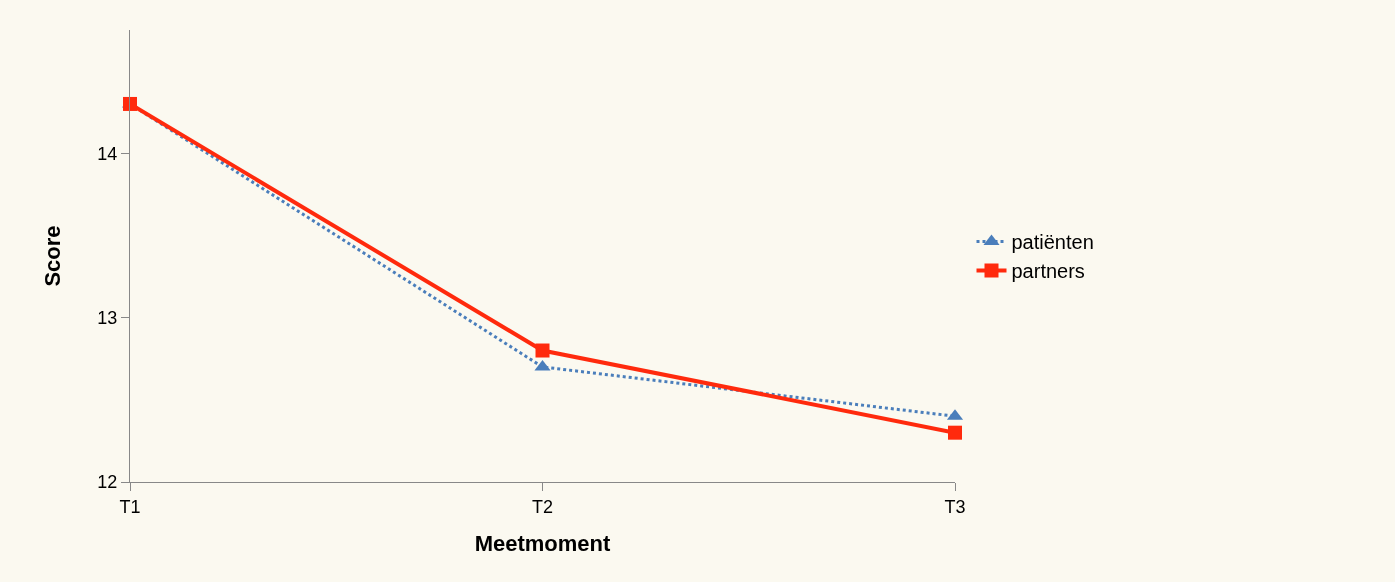 The width and height of the screenshot is (1395, 582). Describe the element at coordinates (1048, 271) in the screenshot. I see `legend-label: partners` at that location.